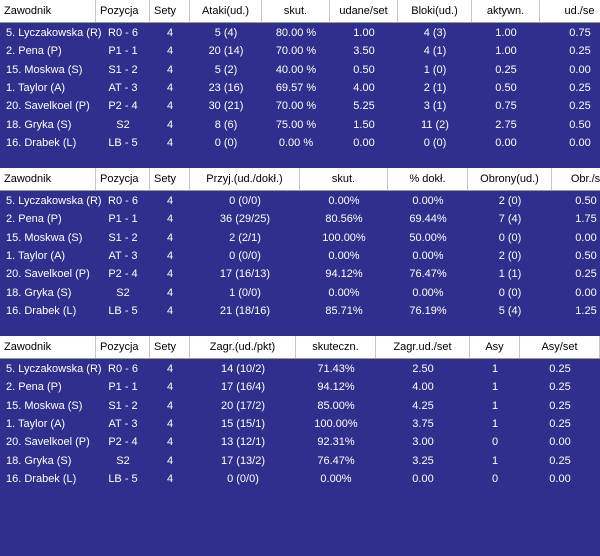  I want to click on stat-cell: 1 (0/0), so click(245, 292).